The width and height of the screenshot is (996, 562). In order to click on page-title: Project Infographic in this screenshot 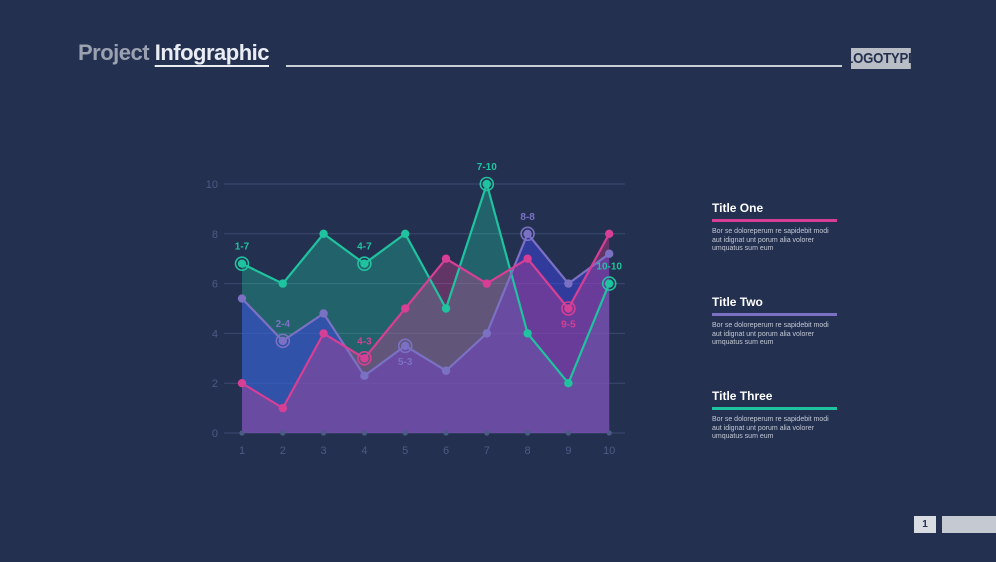, I will do `click(174, 53)`.